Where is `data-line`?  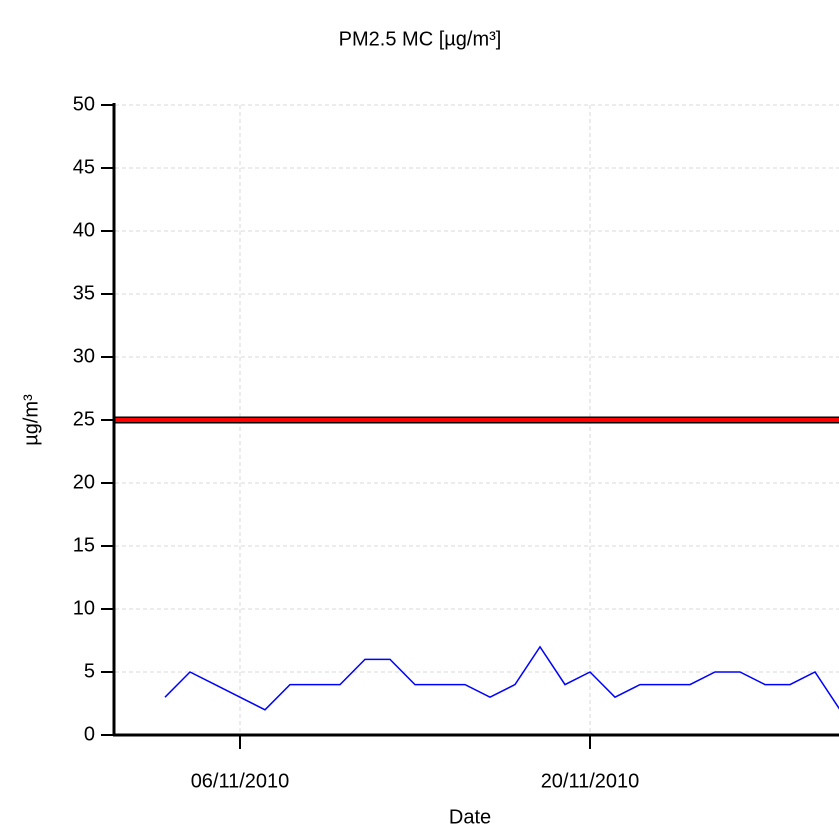
data-line is located at coordinates (501, 678).